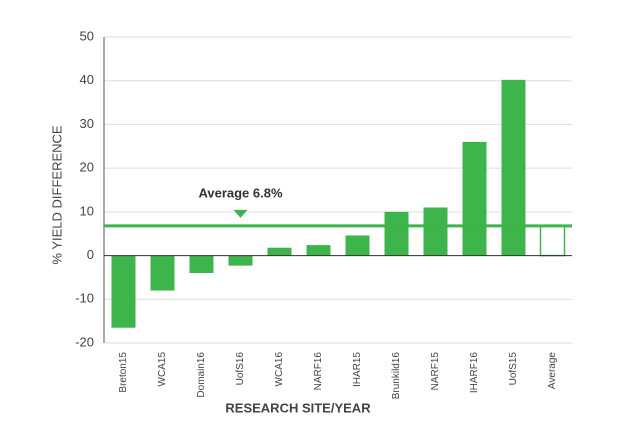 The width and height of the screenshot is (623, 445). I want to click on x-tick-label: IHARF16, so click(474, 373).